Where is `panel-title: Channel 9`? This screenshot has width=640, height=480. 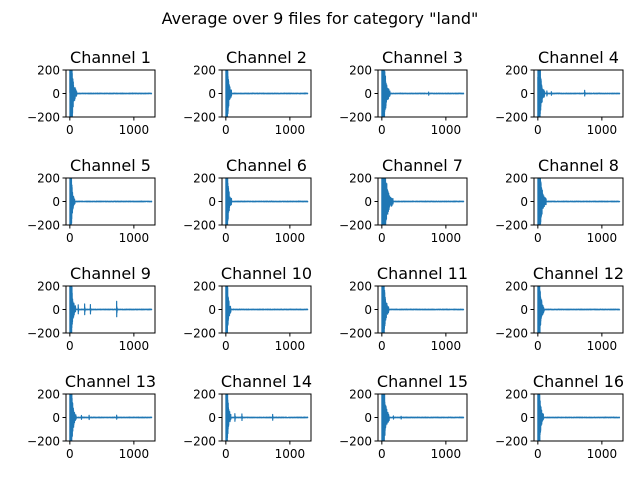
panel-title: Channel 9 is located at coordinates (110, 273).